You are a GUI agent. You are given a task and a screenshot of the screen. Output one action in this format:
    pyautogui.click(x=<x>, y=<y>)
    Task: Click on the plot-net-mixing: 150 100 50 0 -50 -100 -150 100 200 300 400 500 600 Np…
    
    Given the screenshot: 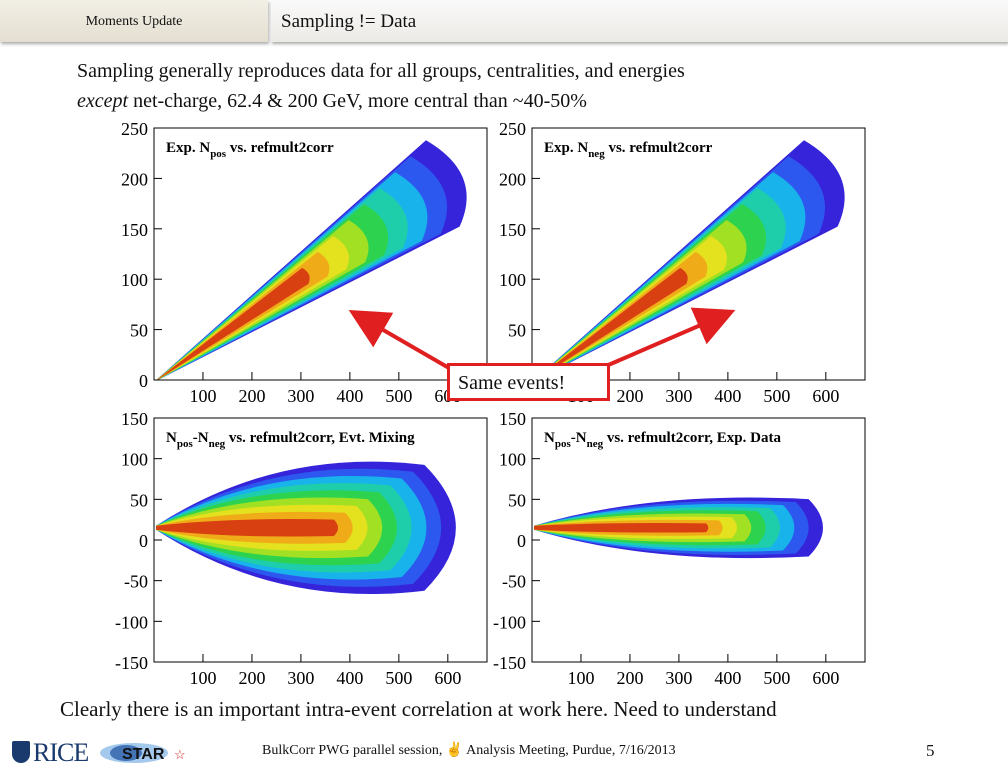 What is the action you would take?
    pyautogui.click(x=302, y=551)
    